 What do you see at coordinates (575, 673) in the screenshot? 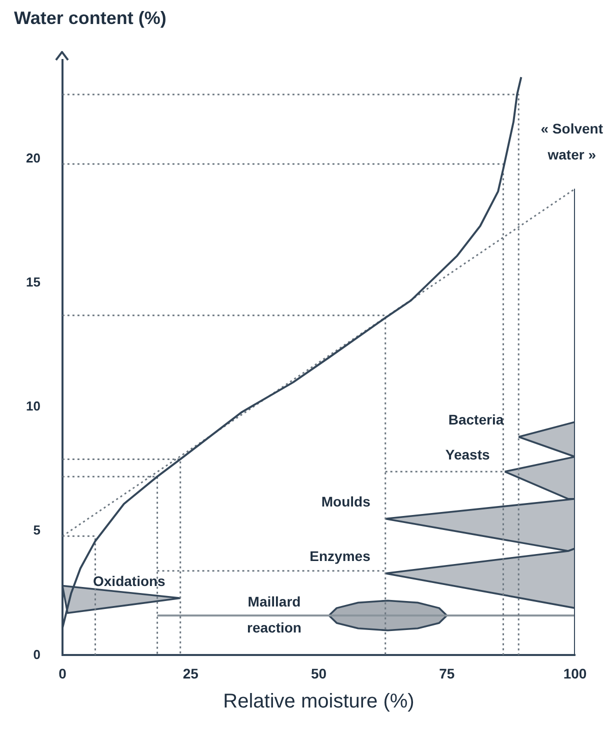
I see `x-tick-label: 100` at bounding box center [575, 673].